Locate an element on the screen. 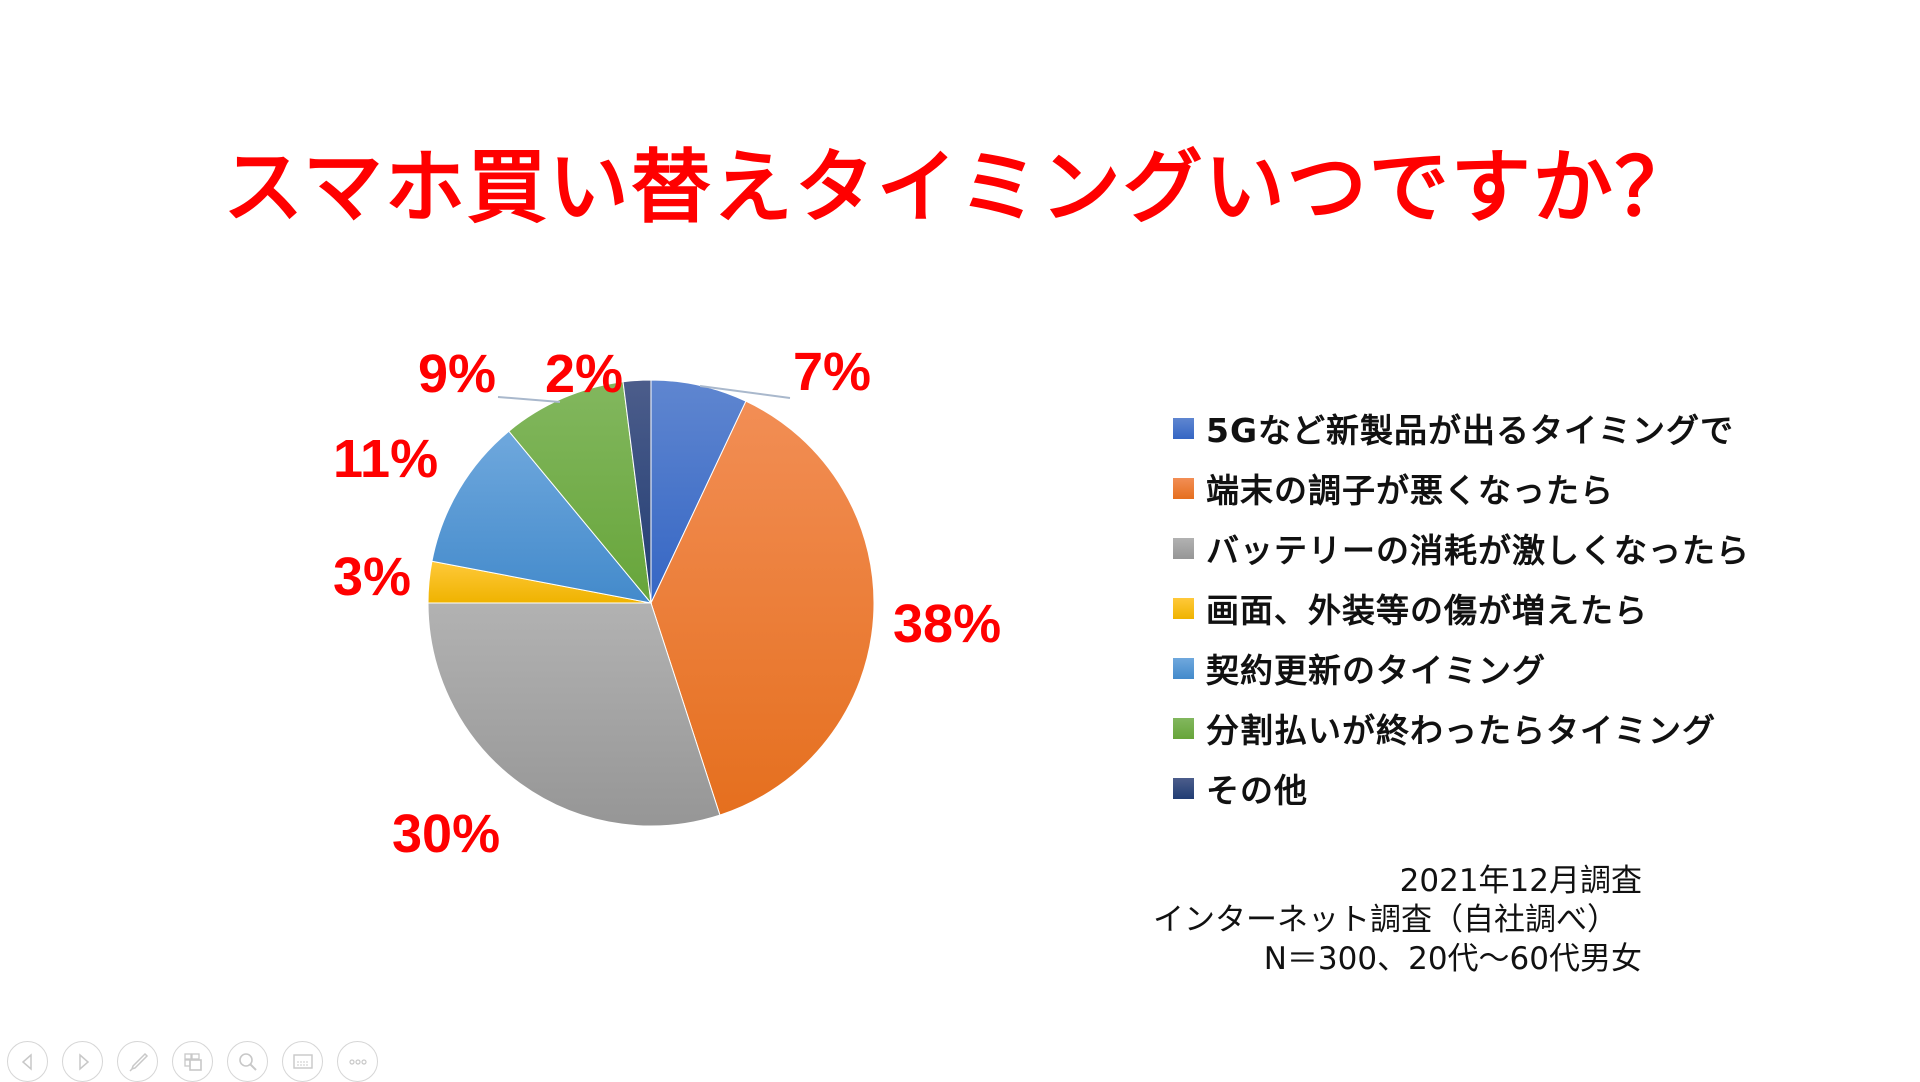 Image resolution: width=1920 pixels, height=1082 pixels. pen-icon is located at coordinates (138, 1062).